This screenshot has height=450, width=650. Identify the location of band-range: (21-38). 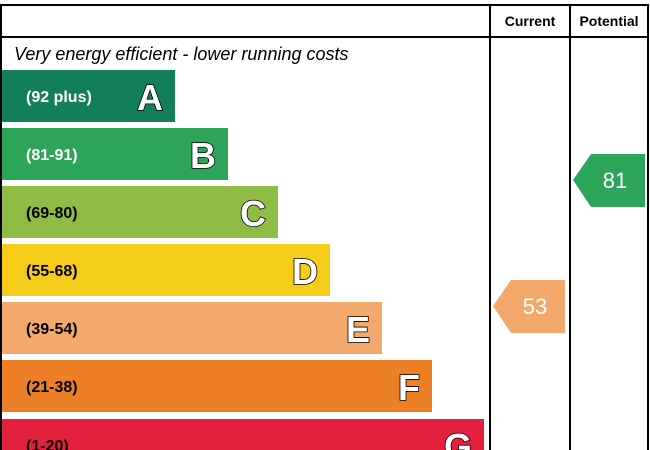
(52, 387).